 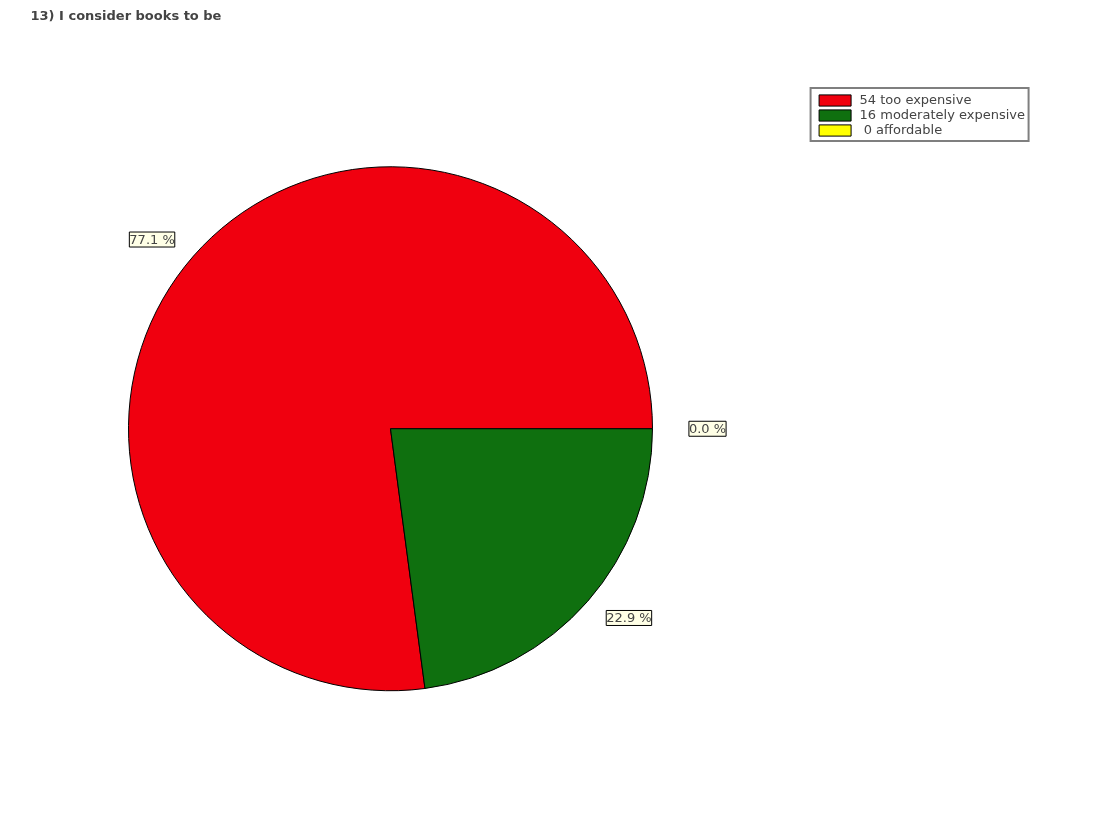 I want to click on chart-title: 13) I consider books to be, so click(x=126, y=15).